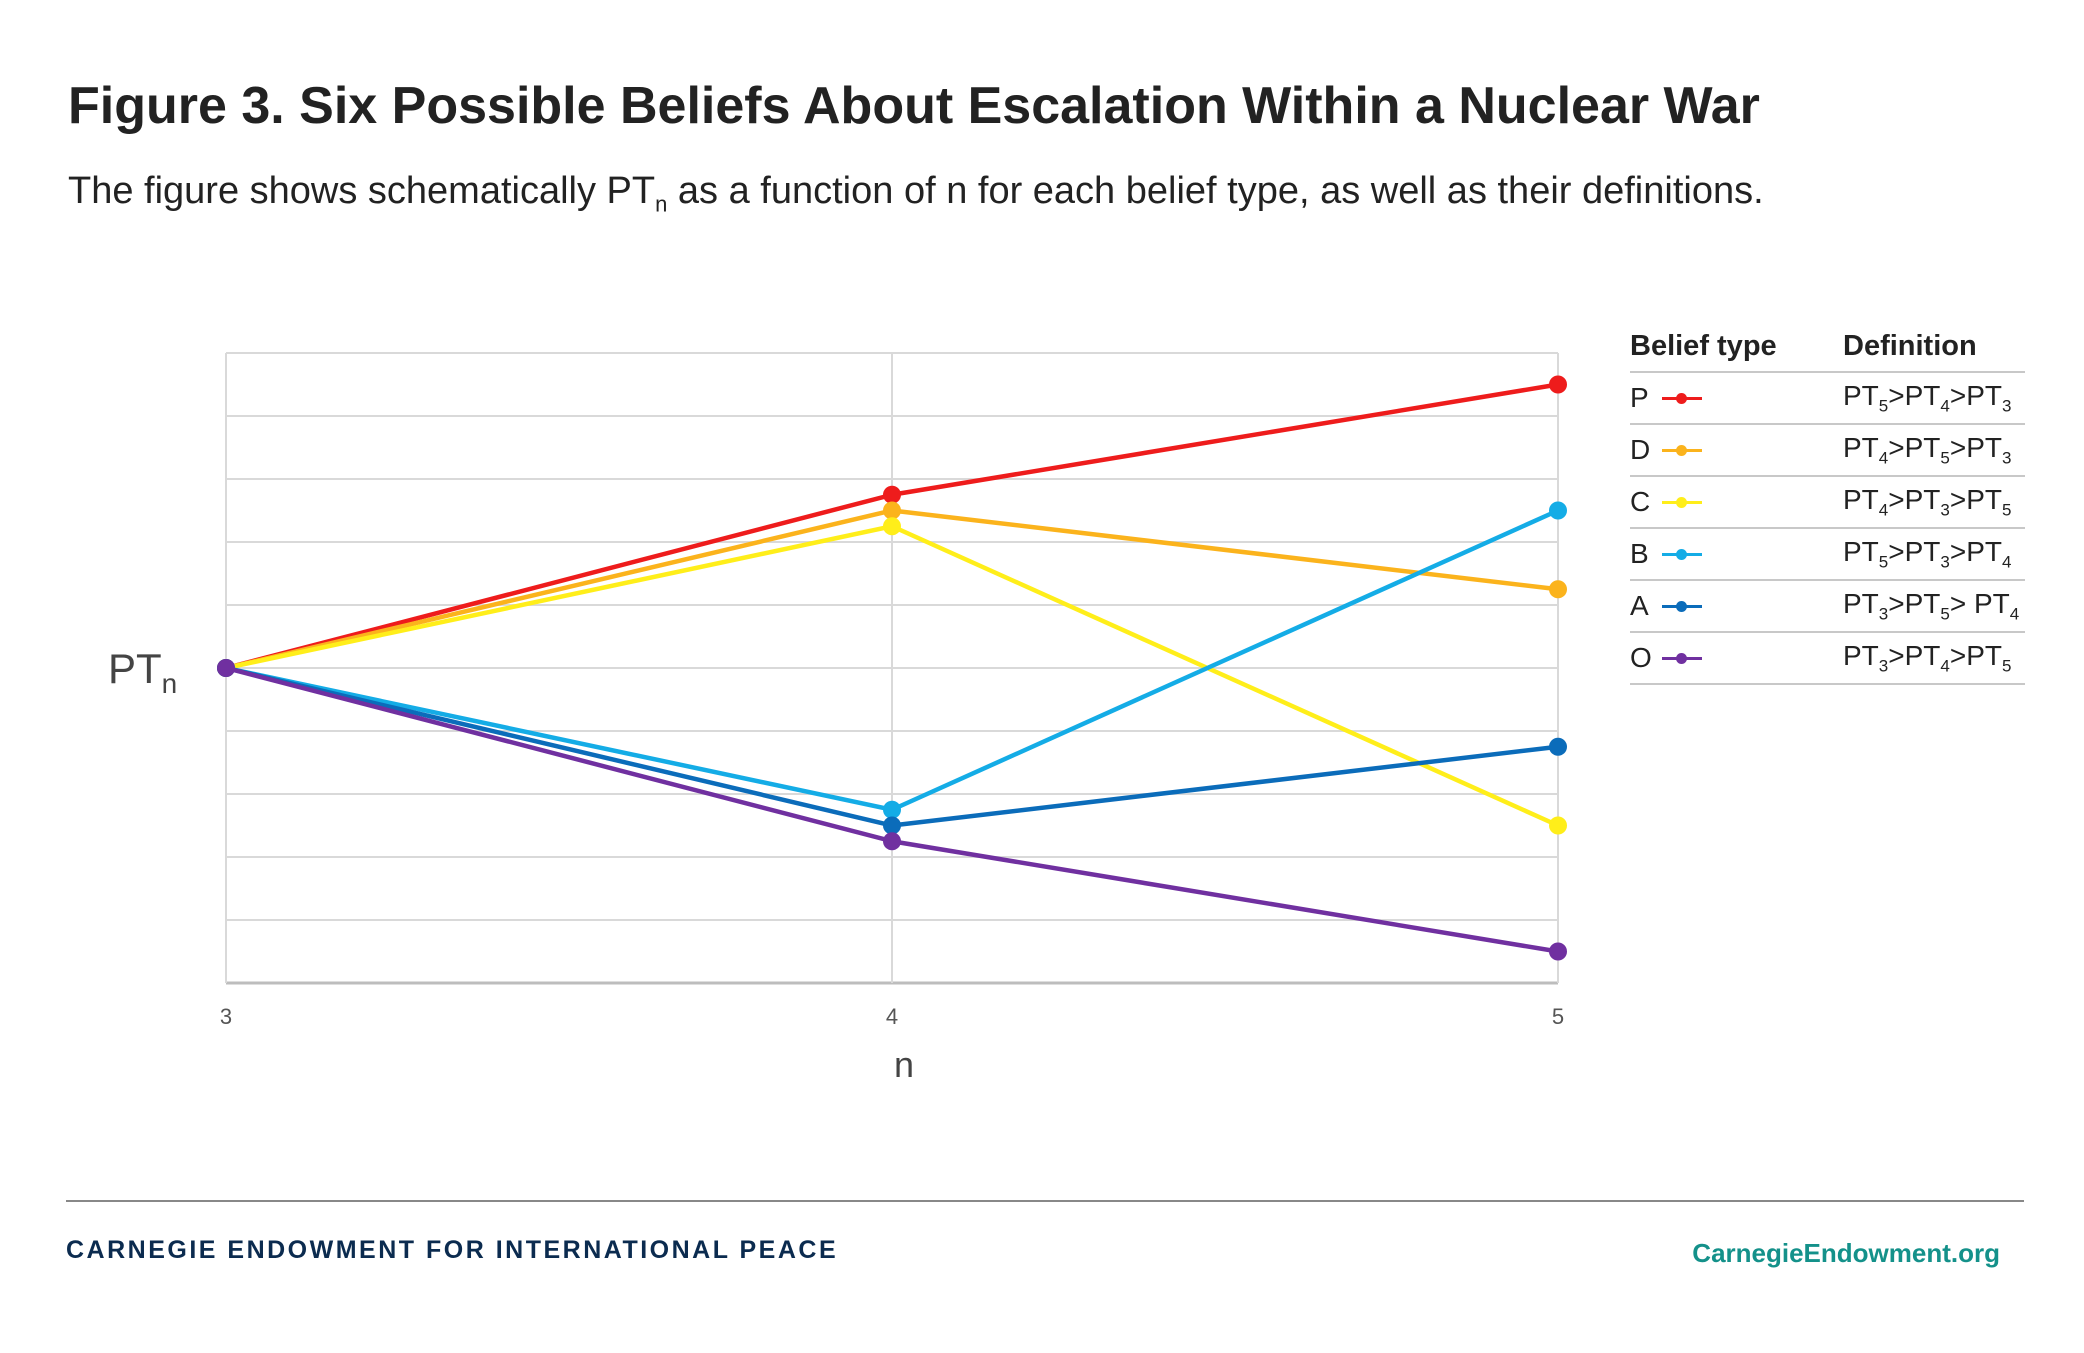 This screenshot has width=2084, height=1353. I want to click on legend-belief-letter: C, so click(1640, 501).